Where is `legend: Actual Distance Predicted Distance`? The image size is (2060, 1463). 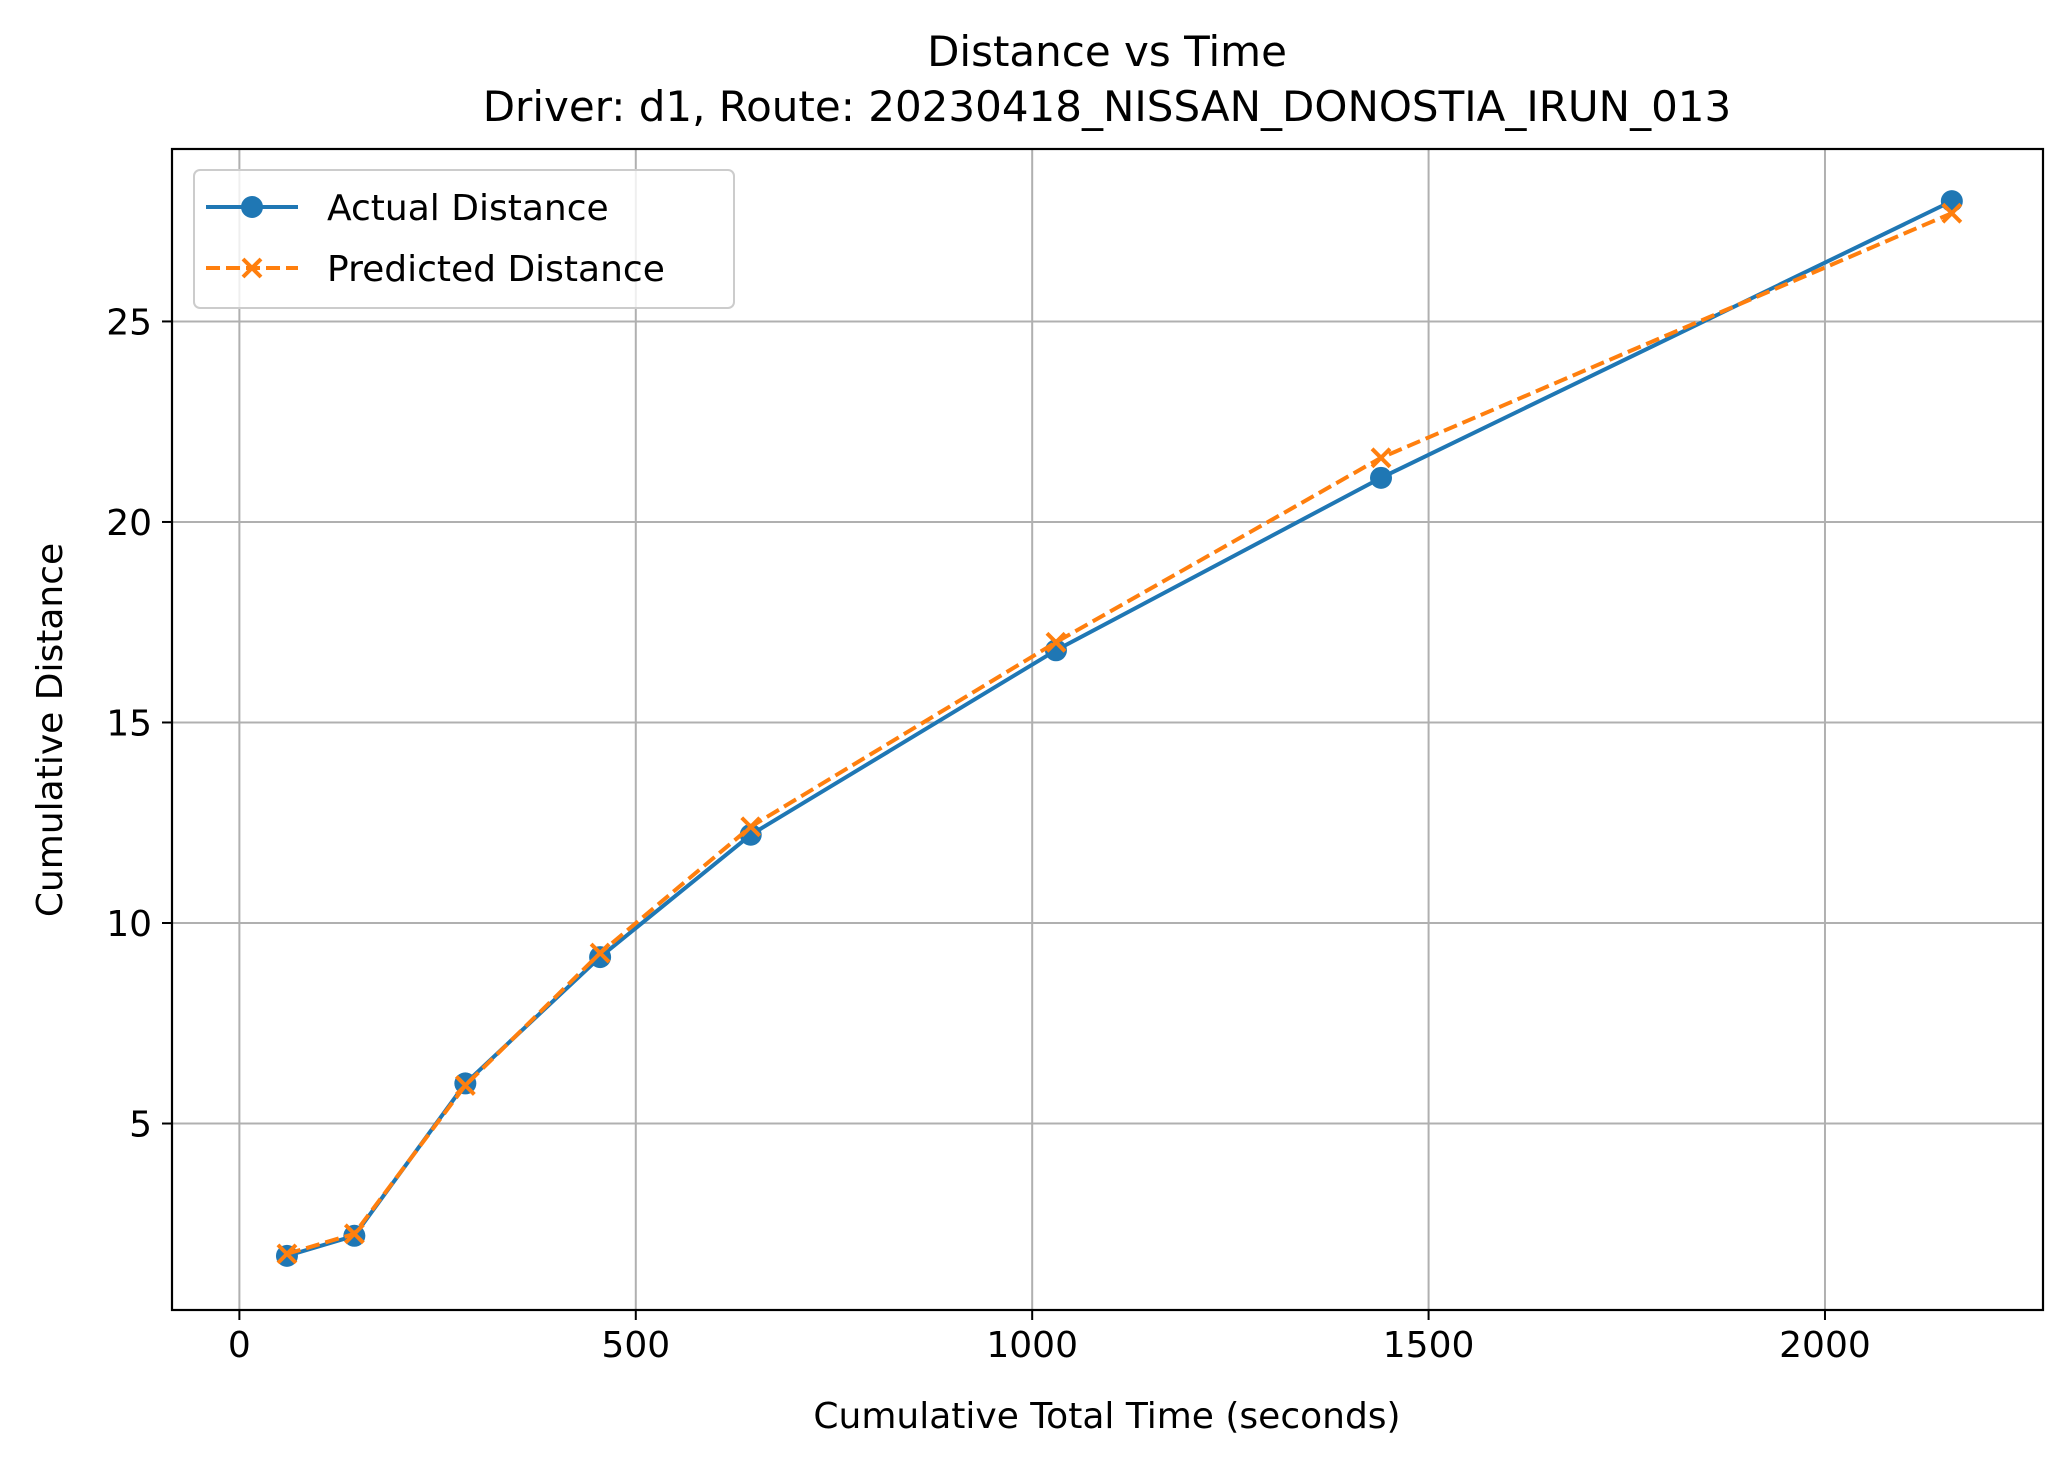
legend: Actual Distance Predicted Distance is located at coordinates (464, 239).